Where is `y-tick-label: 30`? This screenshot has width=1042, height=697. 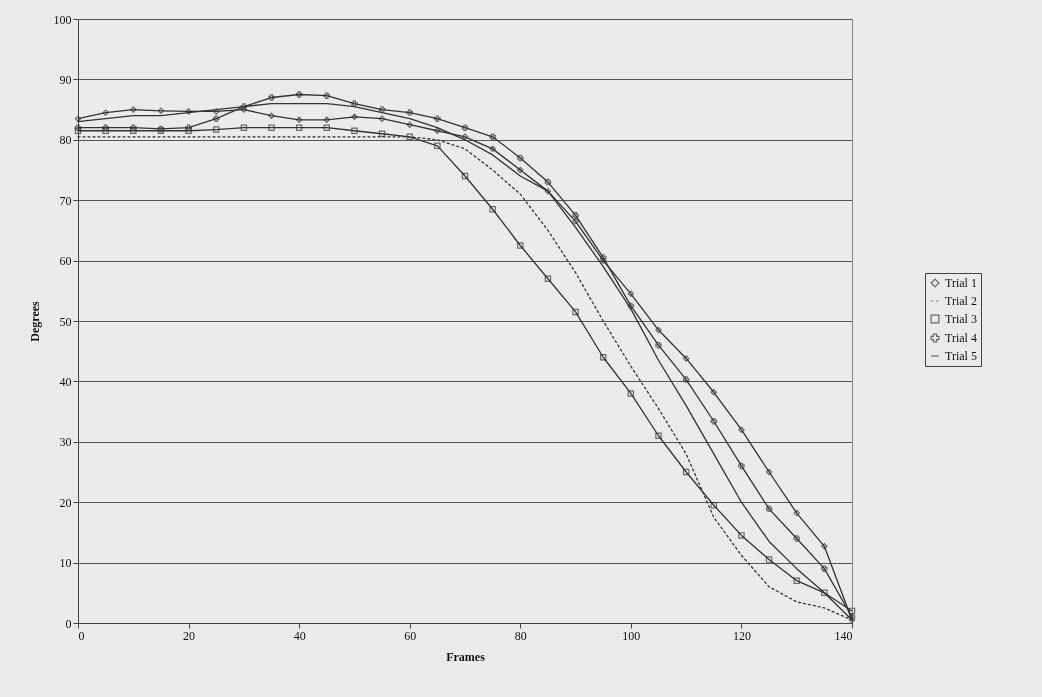
y-tick-label: 30 is located at coordinates (65, 442).